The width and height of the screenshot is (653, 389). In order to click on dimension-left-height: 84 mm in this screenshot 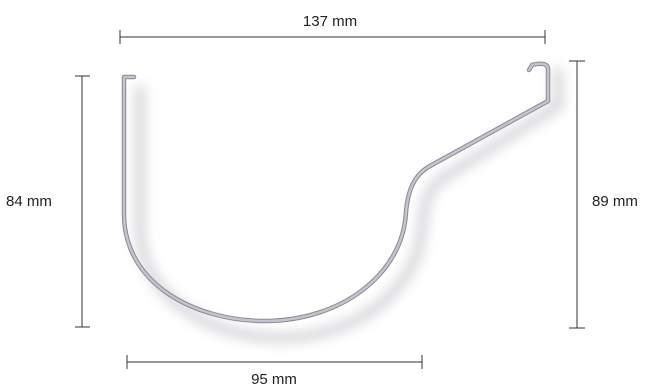, I will do `click(48, 201)`.